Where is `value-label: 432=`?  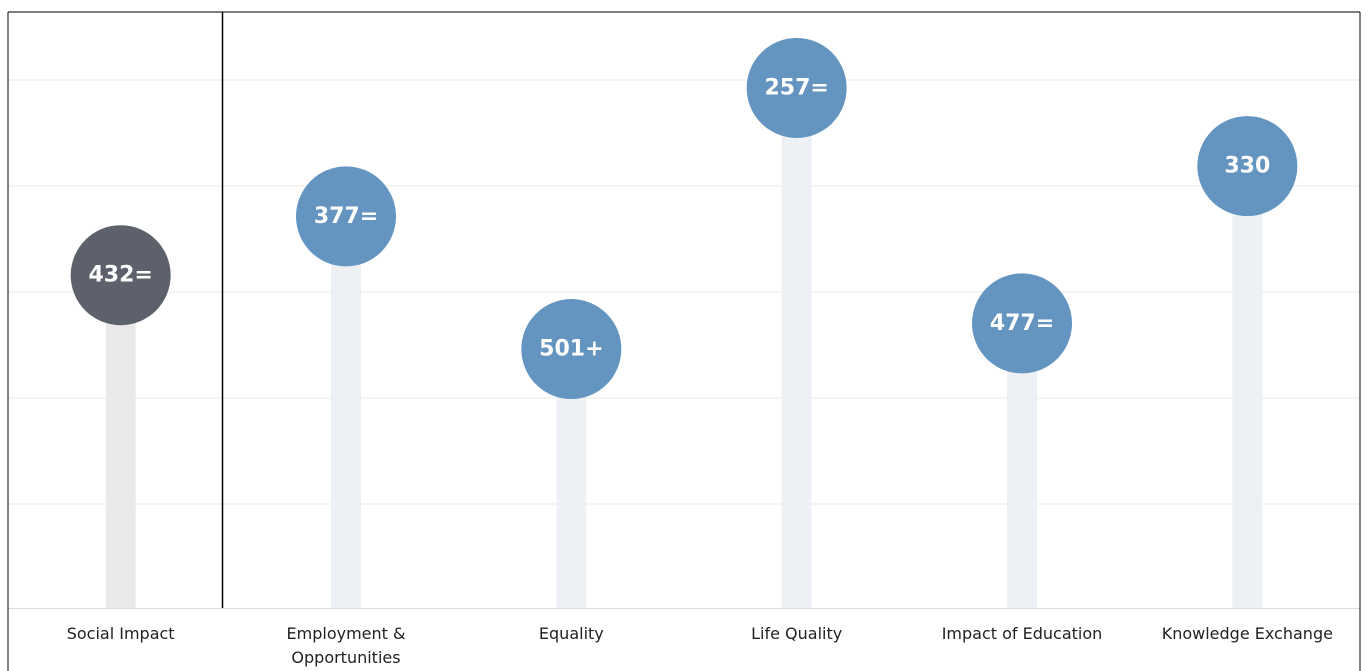 value-label: 432= is located at coordinates (120, 275).